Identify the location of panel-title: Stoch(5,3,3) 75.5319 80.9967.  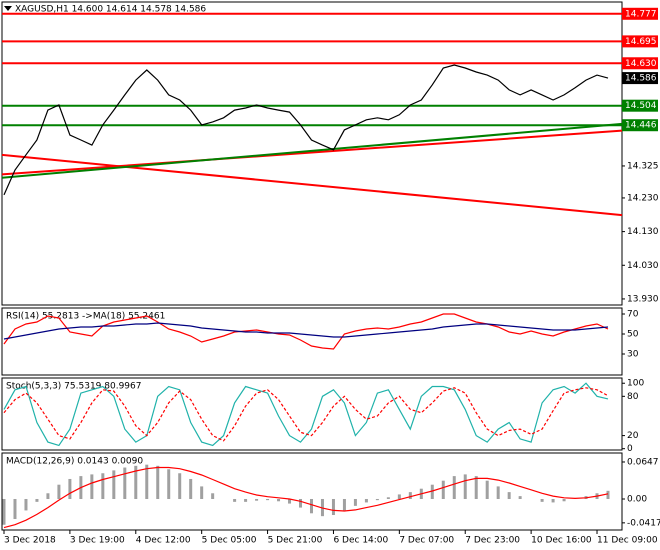
(73, 387).